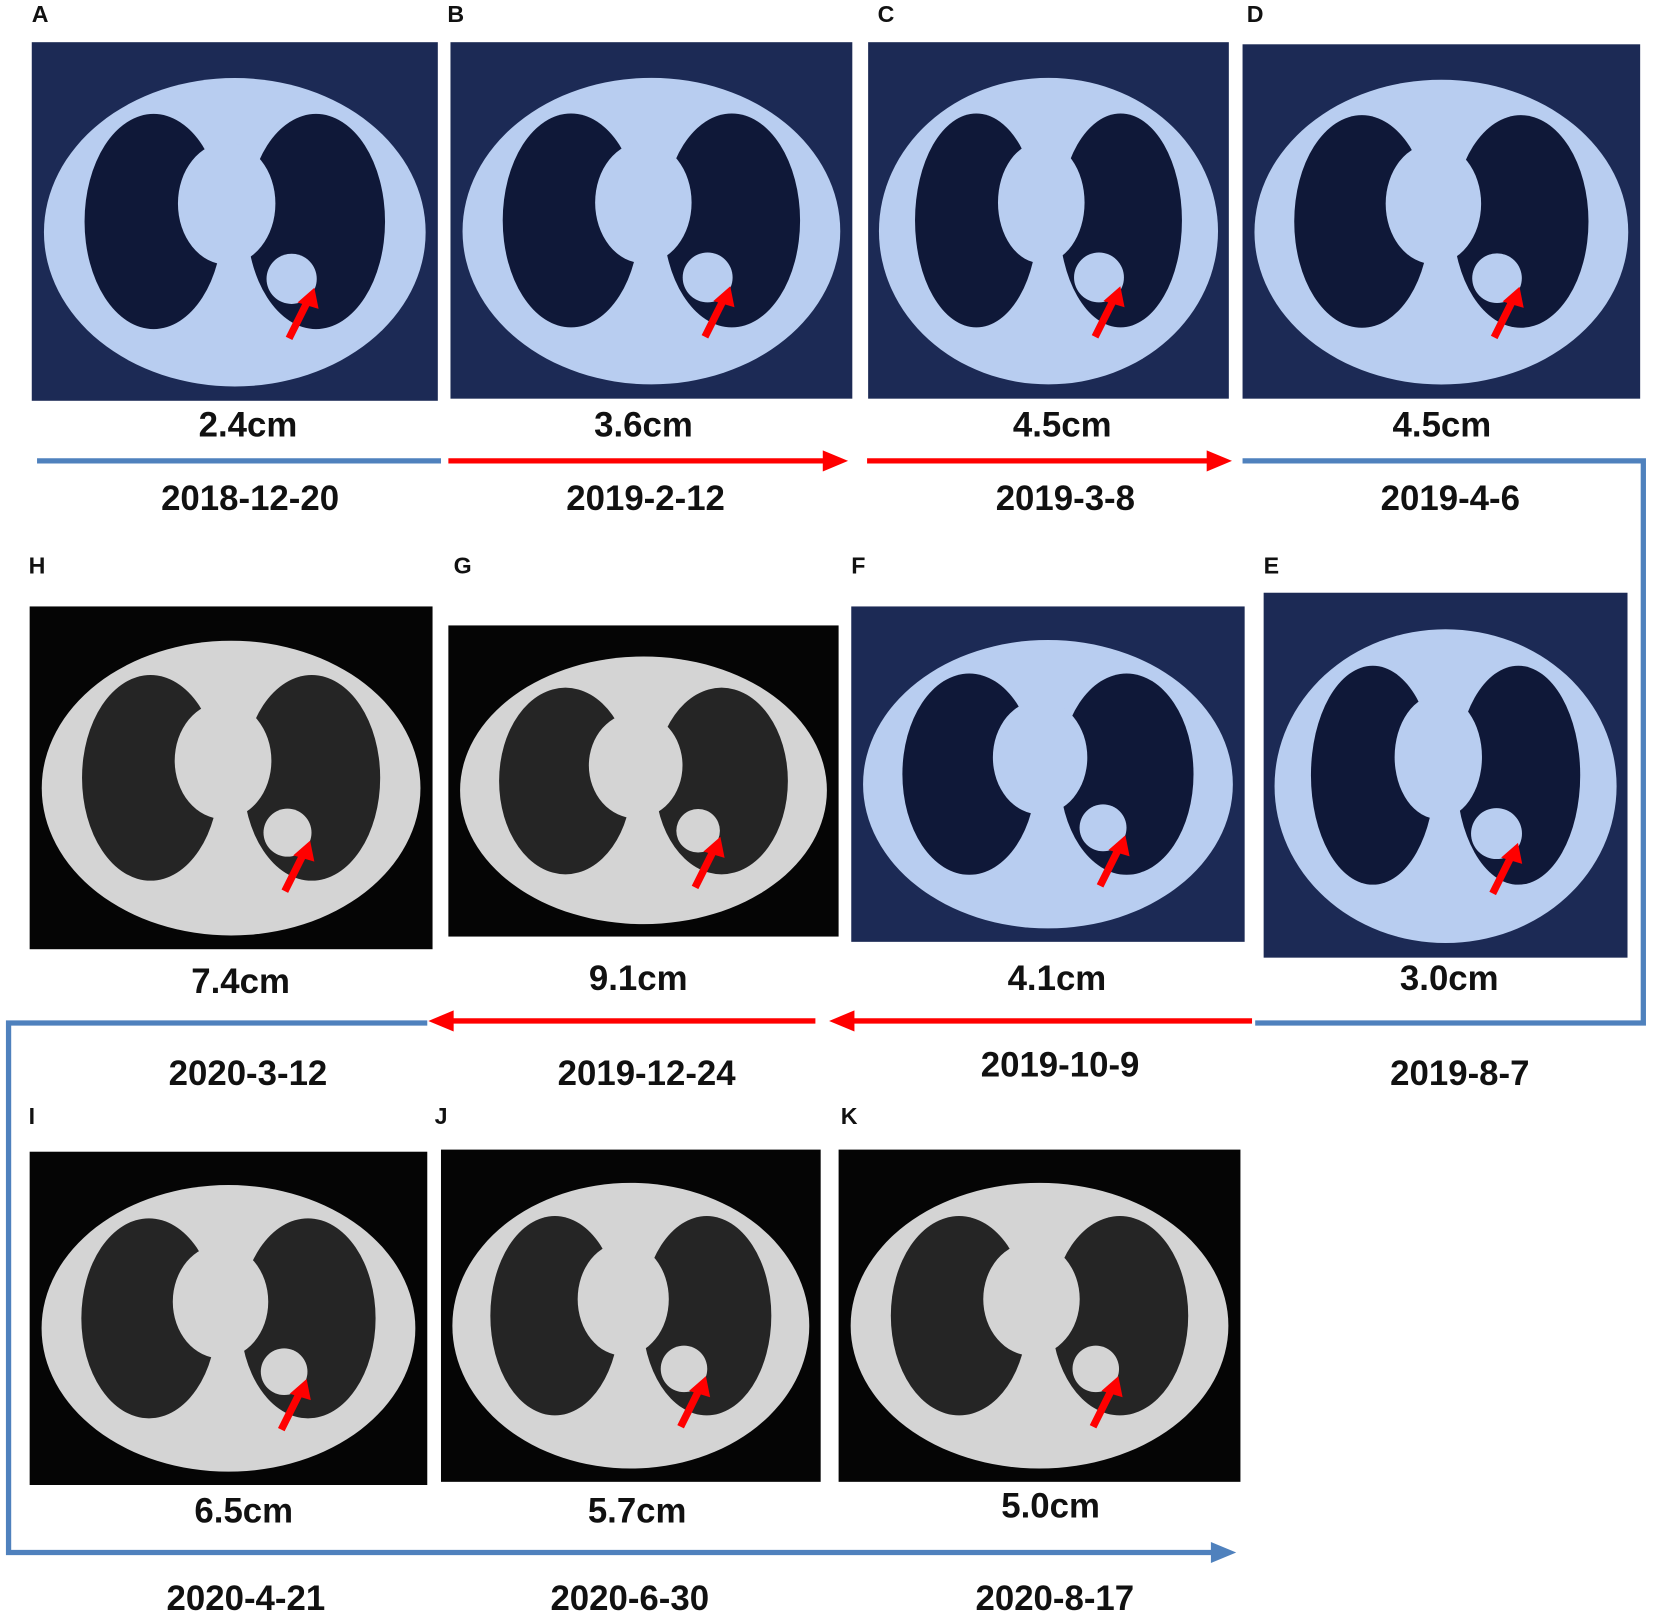 The height and width of the screenshot is (1620, 1654). I want to click on panel-label: J, so click(441, 1116).